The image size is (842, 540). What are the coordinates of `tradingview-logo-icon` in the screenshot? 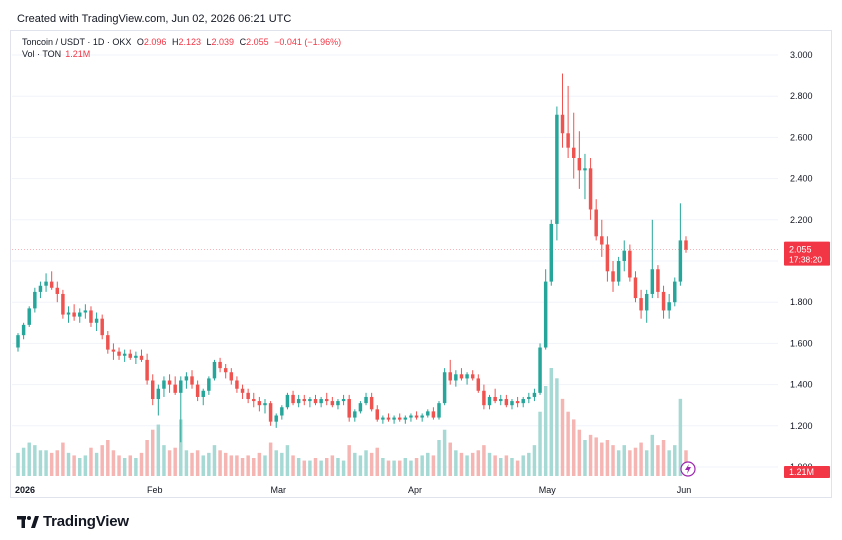 It's located at (28, 521).